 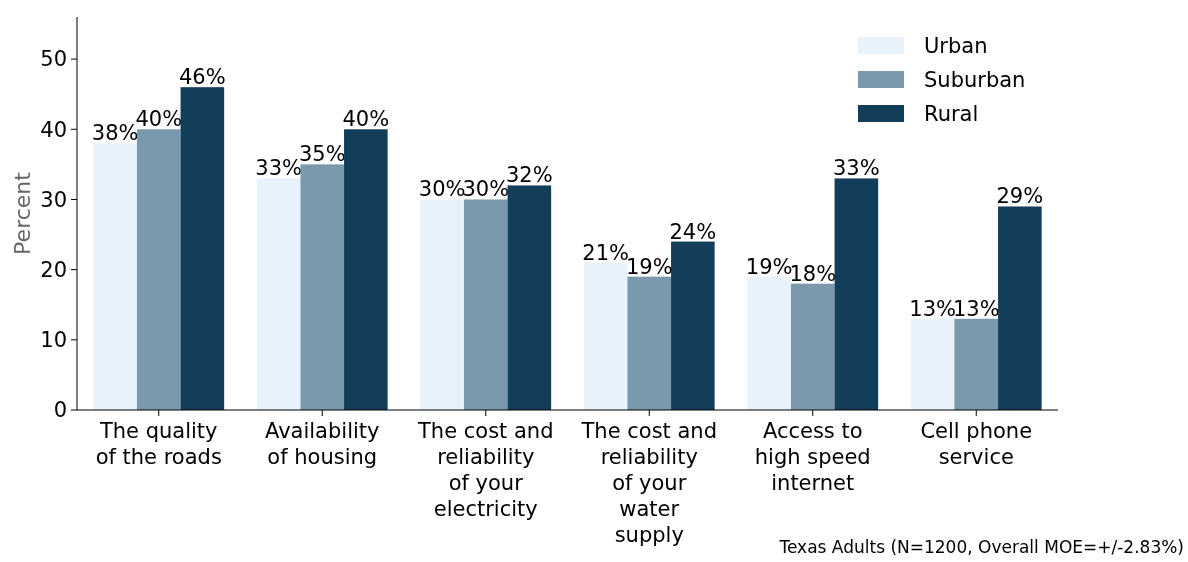 What do you see at coordinates (158, 444) in the screenshot?
I see `x-tick-label: The quality of the roads` at bounding box center [158, 444].